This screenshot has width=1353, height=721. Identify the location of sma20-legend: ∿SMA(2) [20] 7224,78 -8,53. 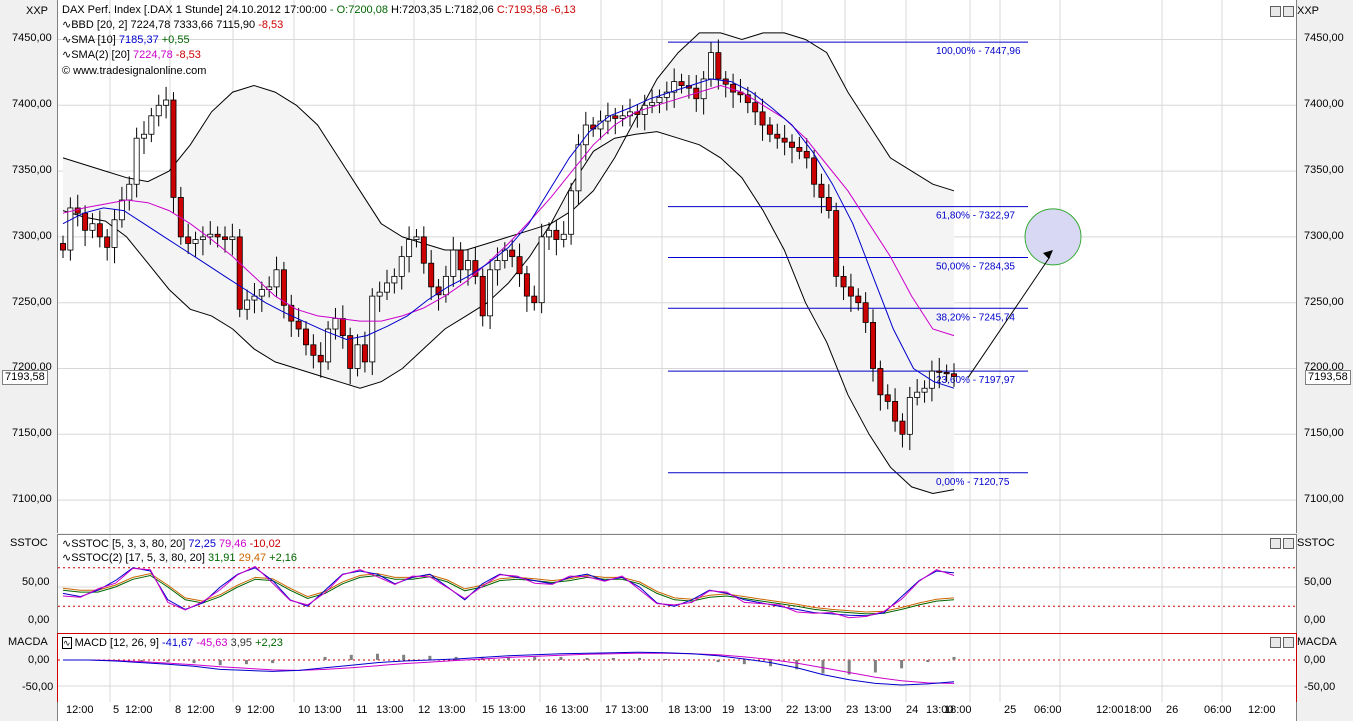
(131, 55).